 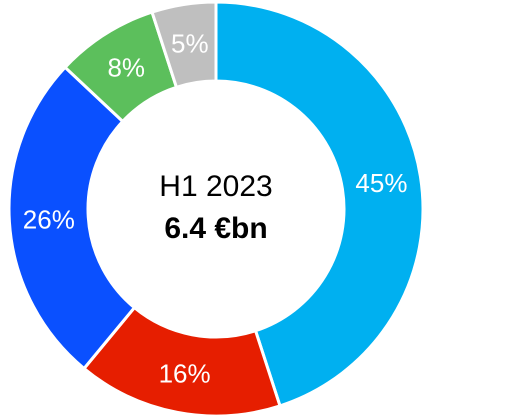 I want to click on slice-label-1: 16%, so click(x=185, y=374).